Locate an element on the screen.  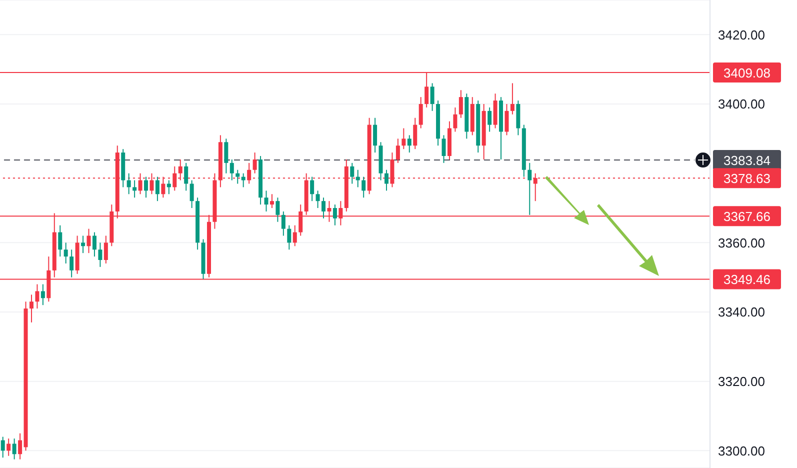
y-tick-label: 3360.00 is located at coordinates (741, 242).